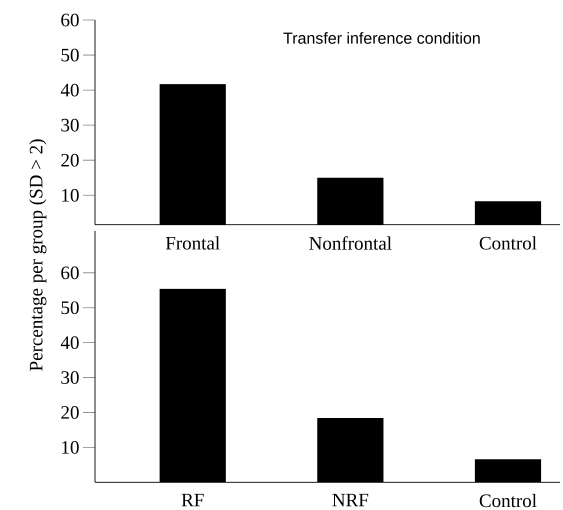  I want to click on y-axis-title: Percentage per group (SD > 2), so click(37, 255).